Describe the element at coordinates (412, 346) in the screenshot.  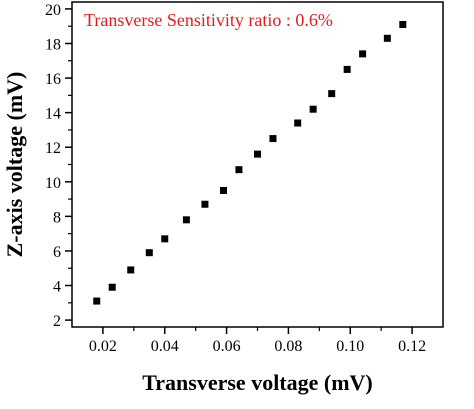
I see `x-tick-label: 0.12` at that location.